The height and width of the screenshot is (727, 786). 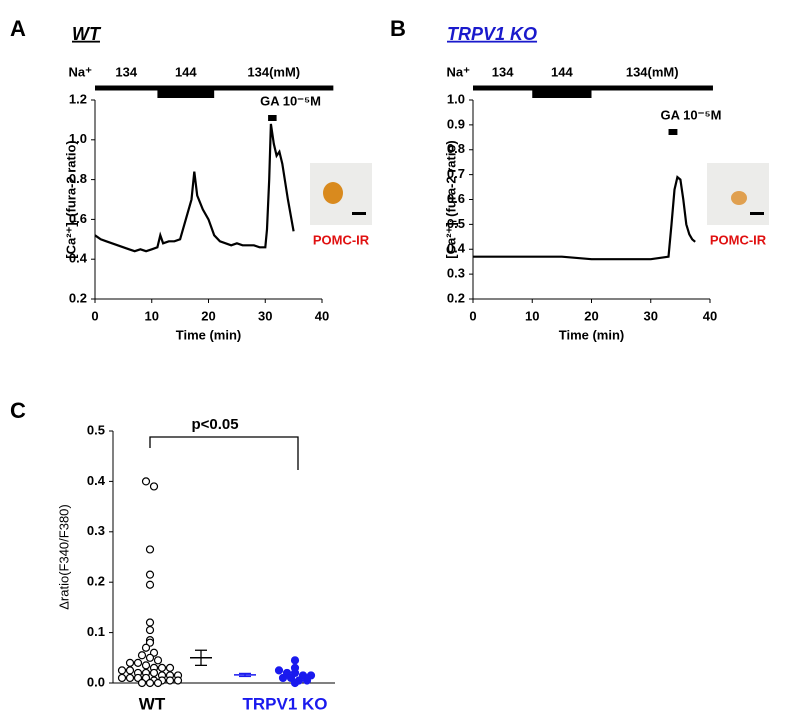 What do you see at coordinates (18, 410) in the screenshot?
I see `panel-letter: C` at bounding box center [18, 410].